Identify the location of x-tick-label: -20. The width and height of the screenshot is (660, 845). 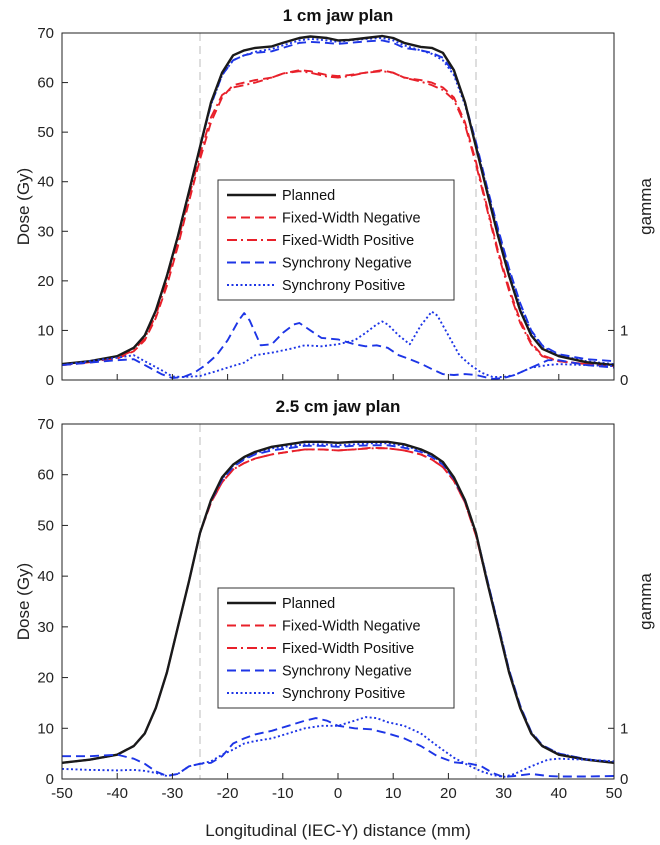
(228, 793).